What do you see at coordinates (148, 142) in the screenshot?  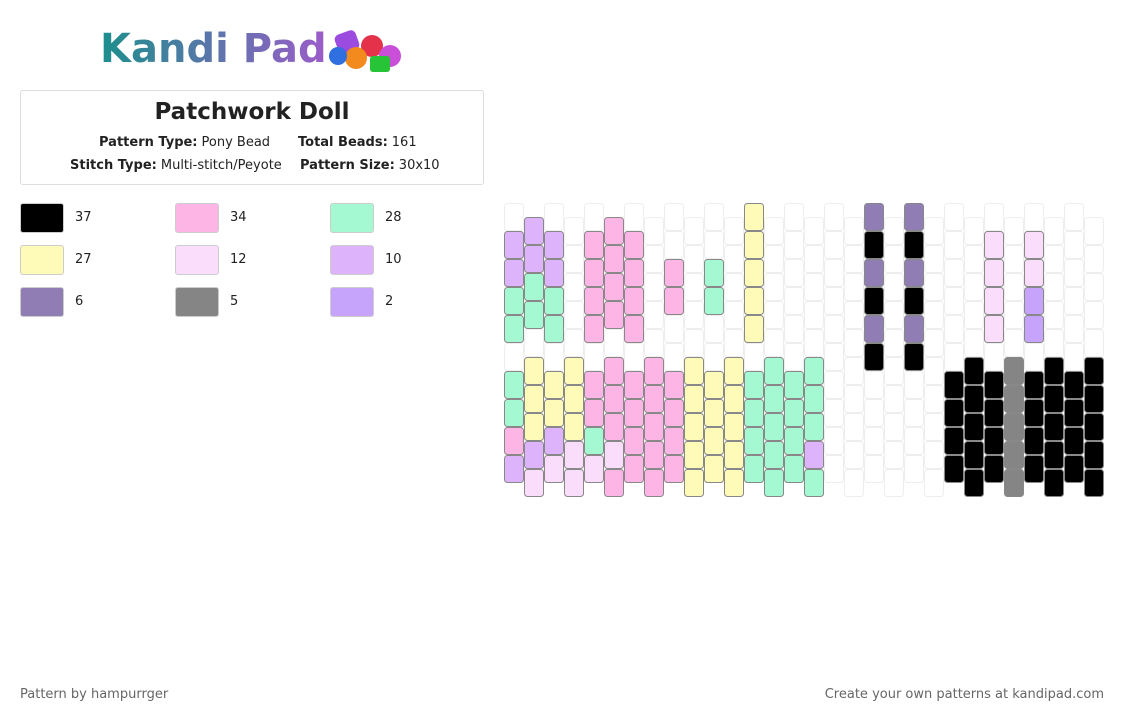 I see `info-label: Pattern Type:` at bounding box center [148, 142].